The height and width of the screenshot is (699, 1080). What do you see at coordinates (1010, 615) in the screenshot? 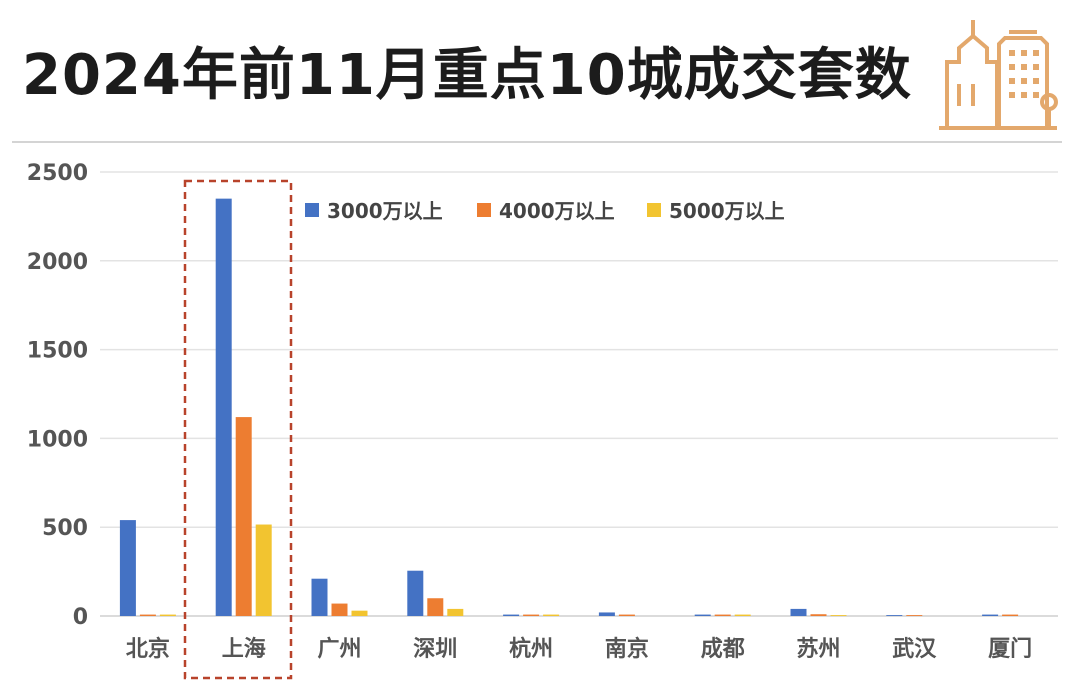
I see `bar-厦门-series-2` at bounding box center [1010, 615].